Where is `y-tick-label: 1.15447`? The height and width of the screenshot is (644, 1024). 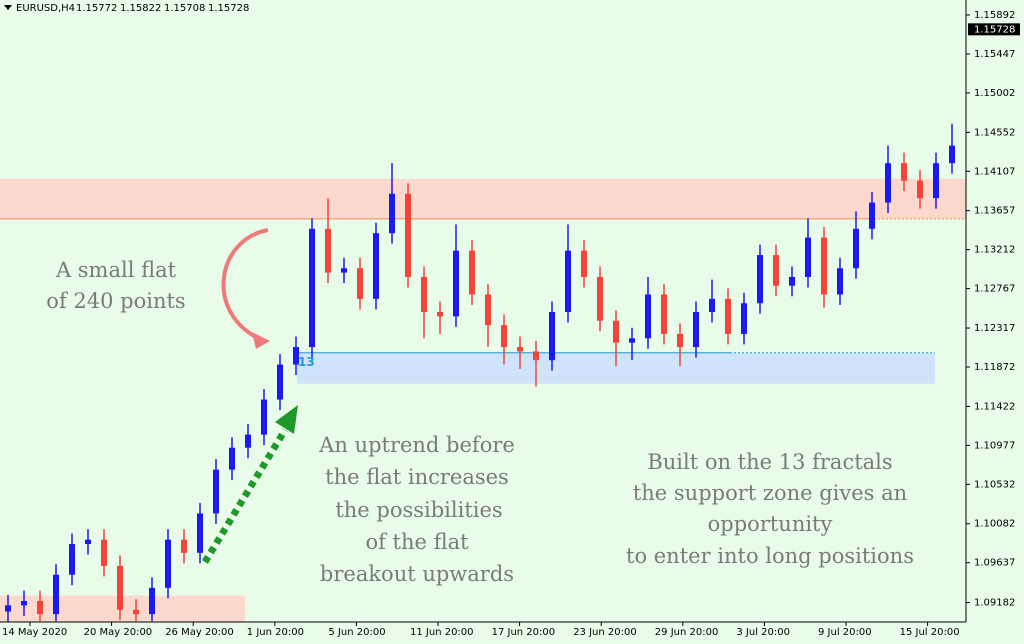 y-tick-label: 1.15447 is located at coordinates (994, 54).